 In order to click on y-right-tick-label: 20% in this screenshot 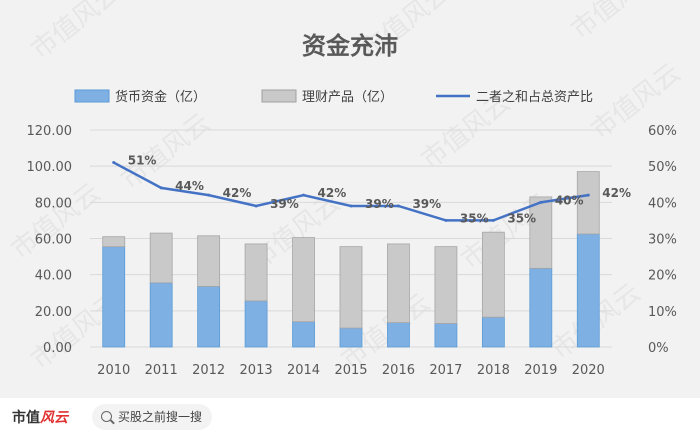, I will do `click(662, 276)`.